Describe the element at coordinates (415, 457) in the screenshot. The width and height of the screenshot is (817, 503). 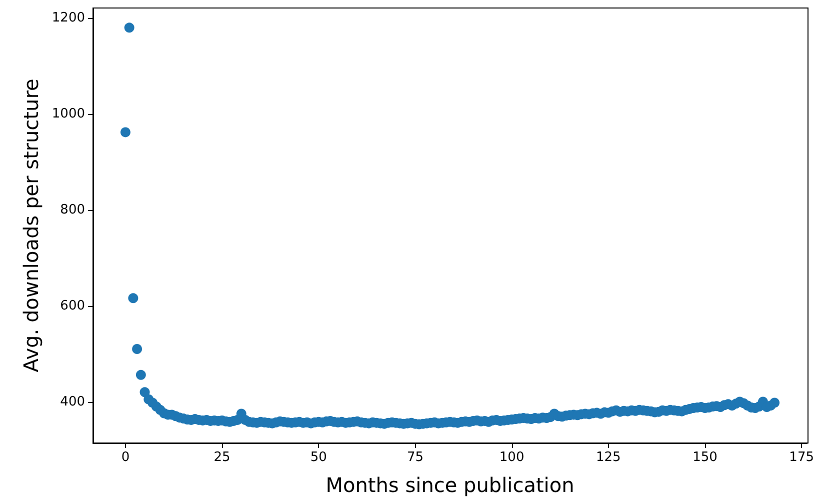
I see `x-tick-label: 75` at that location.